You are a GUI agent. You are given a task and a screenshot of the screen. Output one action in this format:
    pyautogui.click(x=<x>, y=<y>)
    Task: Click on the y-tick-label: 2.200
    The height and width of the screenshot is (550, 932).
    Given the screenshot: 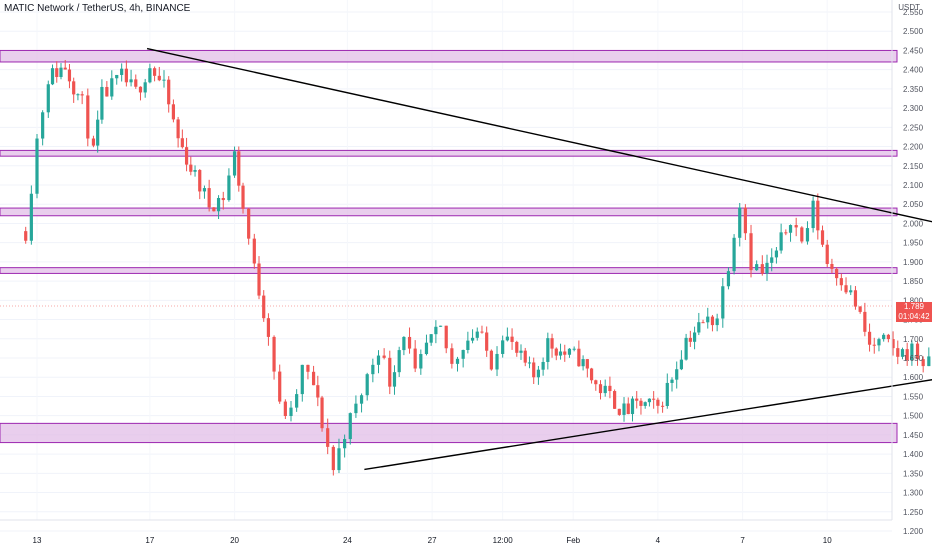 What is the action you would take?
    pyautogui.click(x=913, y=147)
    